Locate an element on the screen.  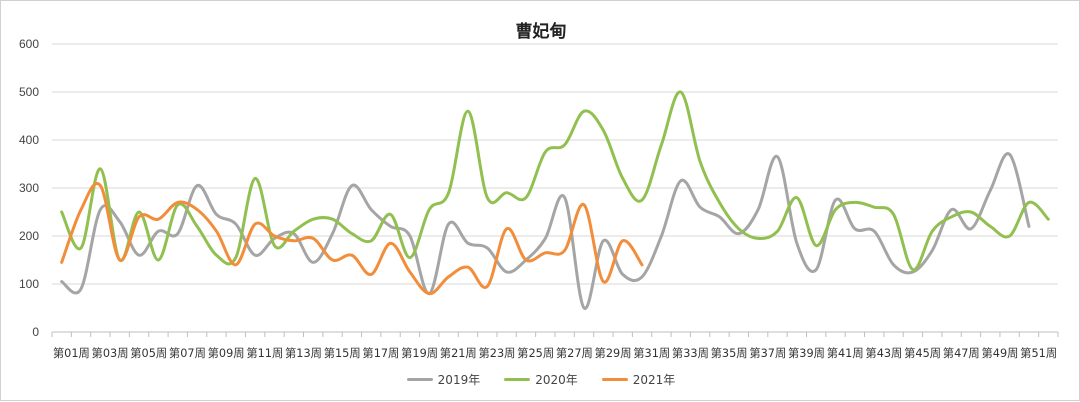
y-tick-label: 300 is located at coordinates (29, 188).